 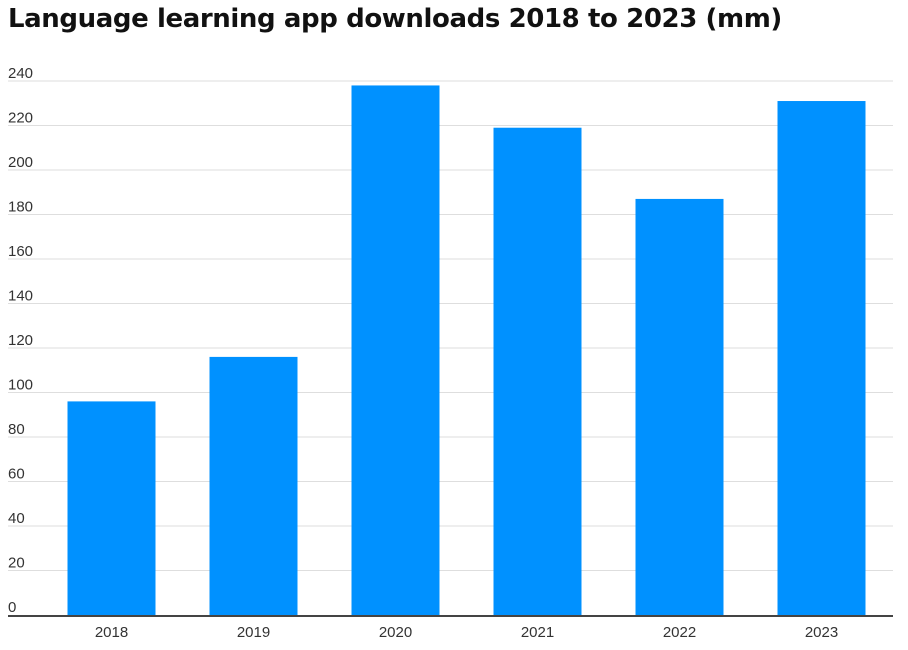 I want to click on y-tick-label-80: 80, so click(x=16, y=429).